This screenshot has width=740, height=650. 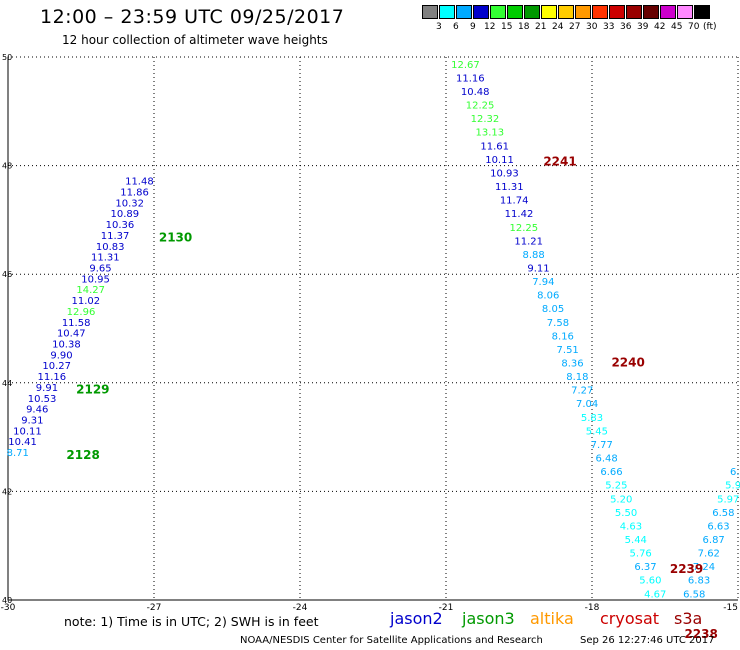 I want to click on chart-title: 12:00 – 23:59 UTC 09/25/2017, so click(x=192, y=17).